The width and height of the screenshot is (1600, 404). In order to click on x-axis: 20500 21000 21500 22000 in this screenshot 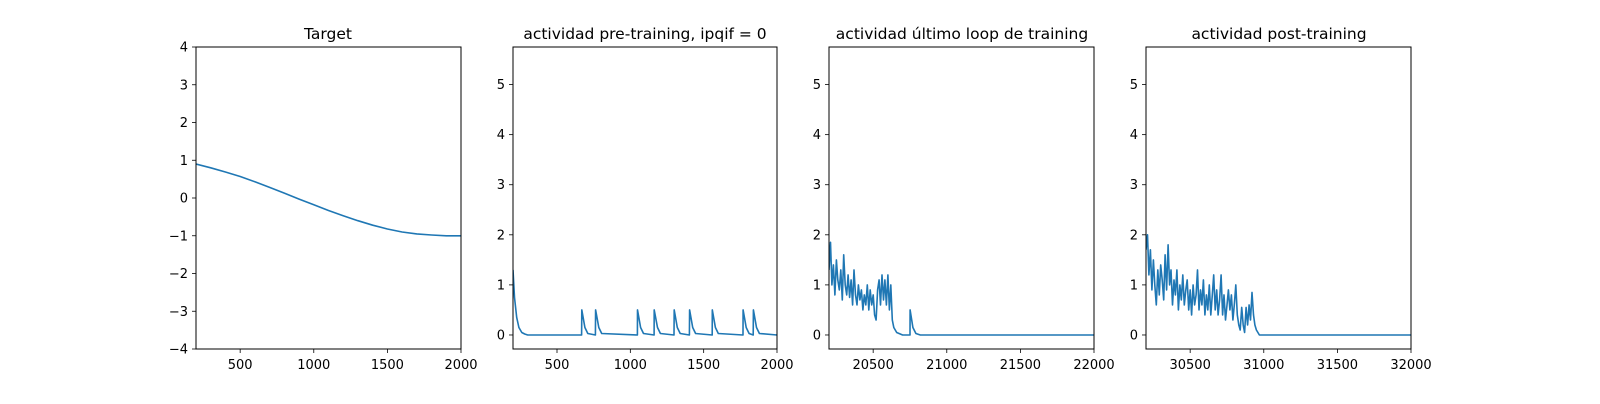, I will do `click(983, 361)`.